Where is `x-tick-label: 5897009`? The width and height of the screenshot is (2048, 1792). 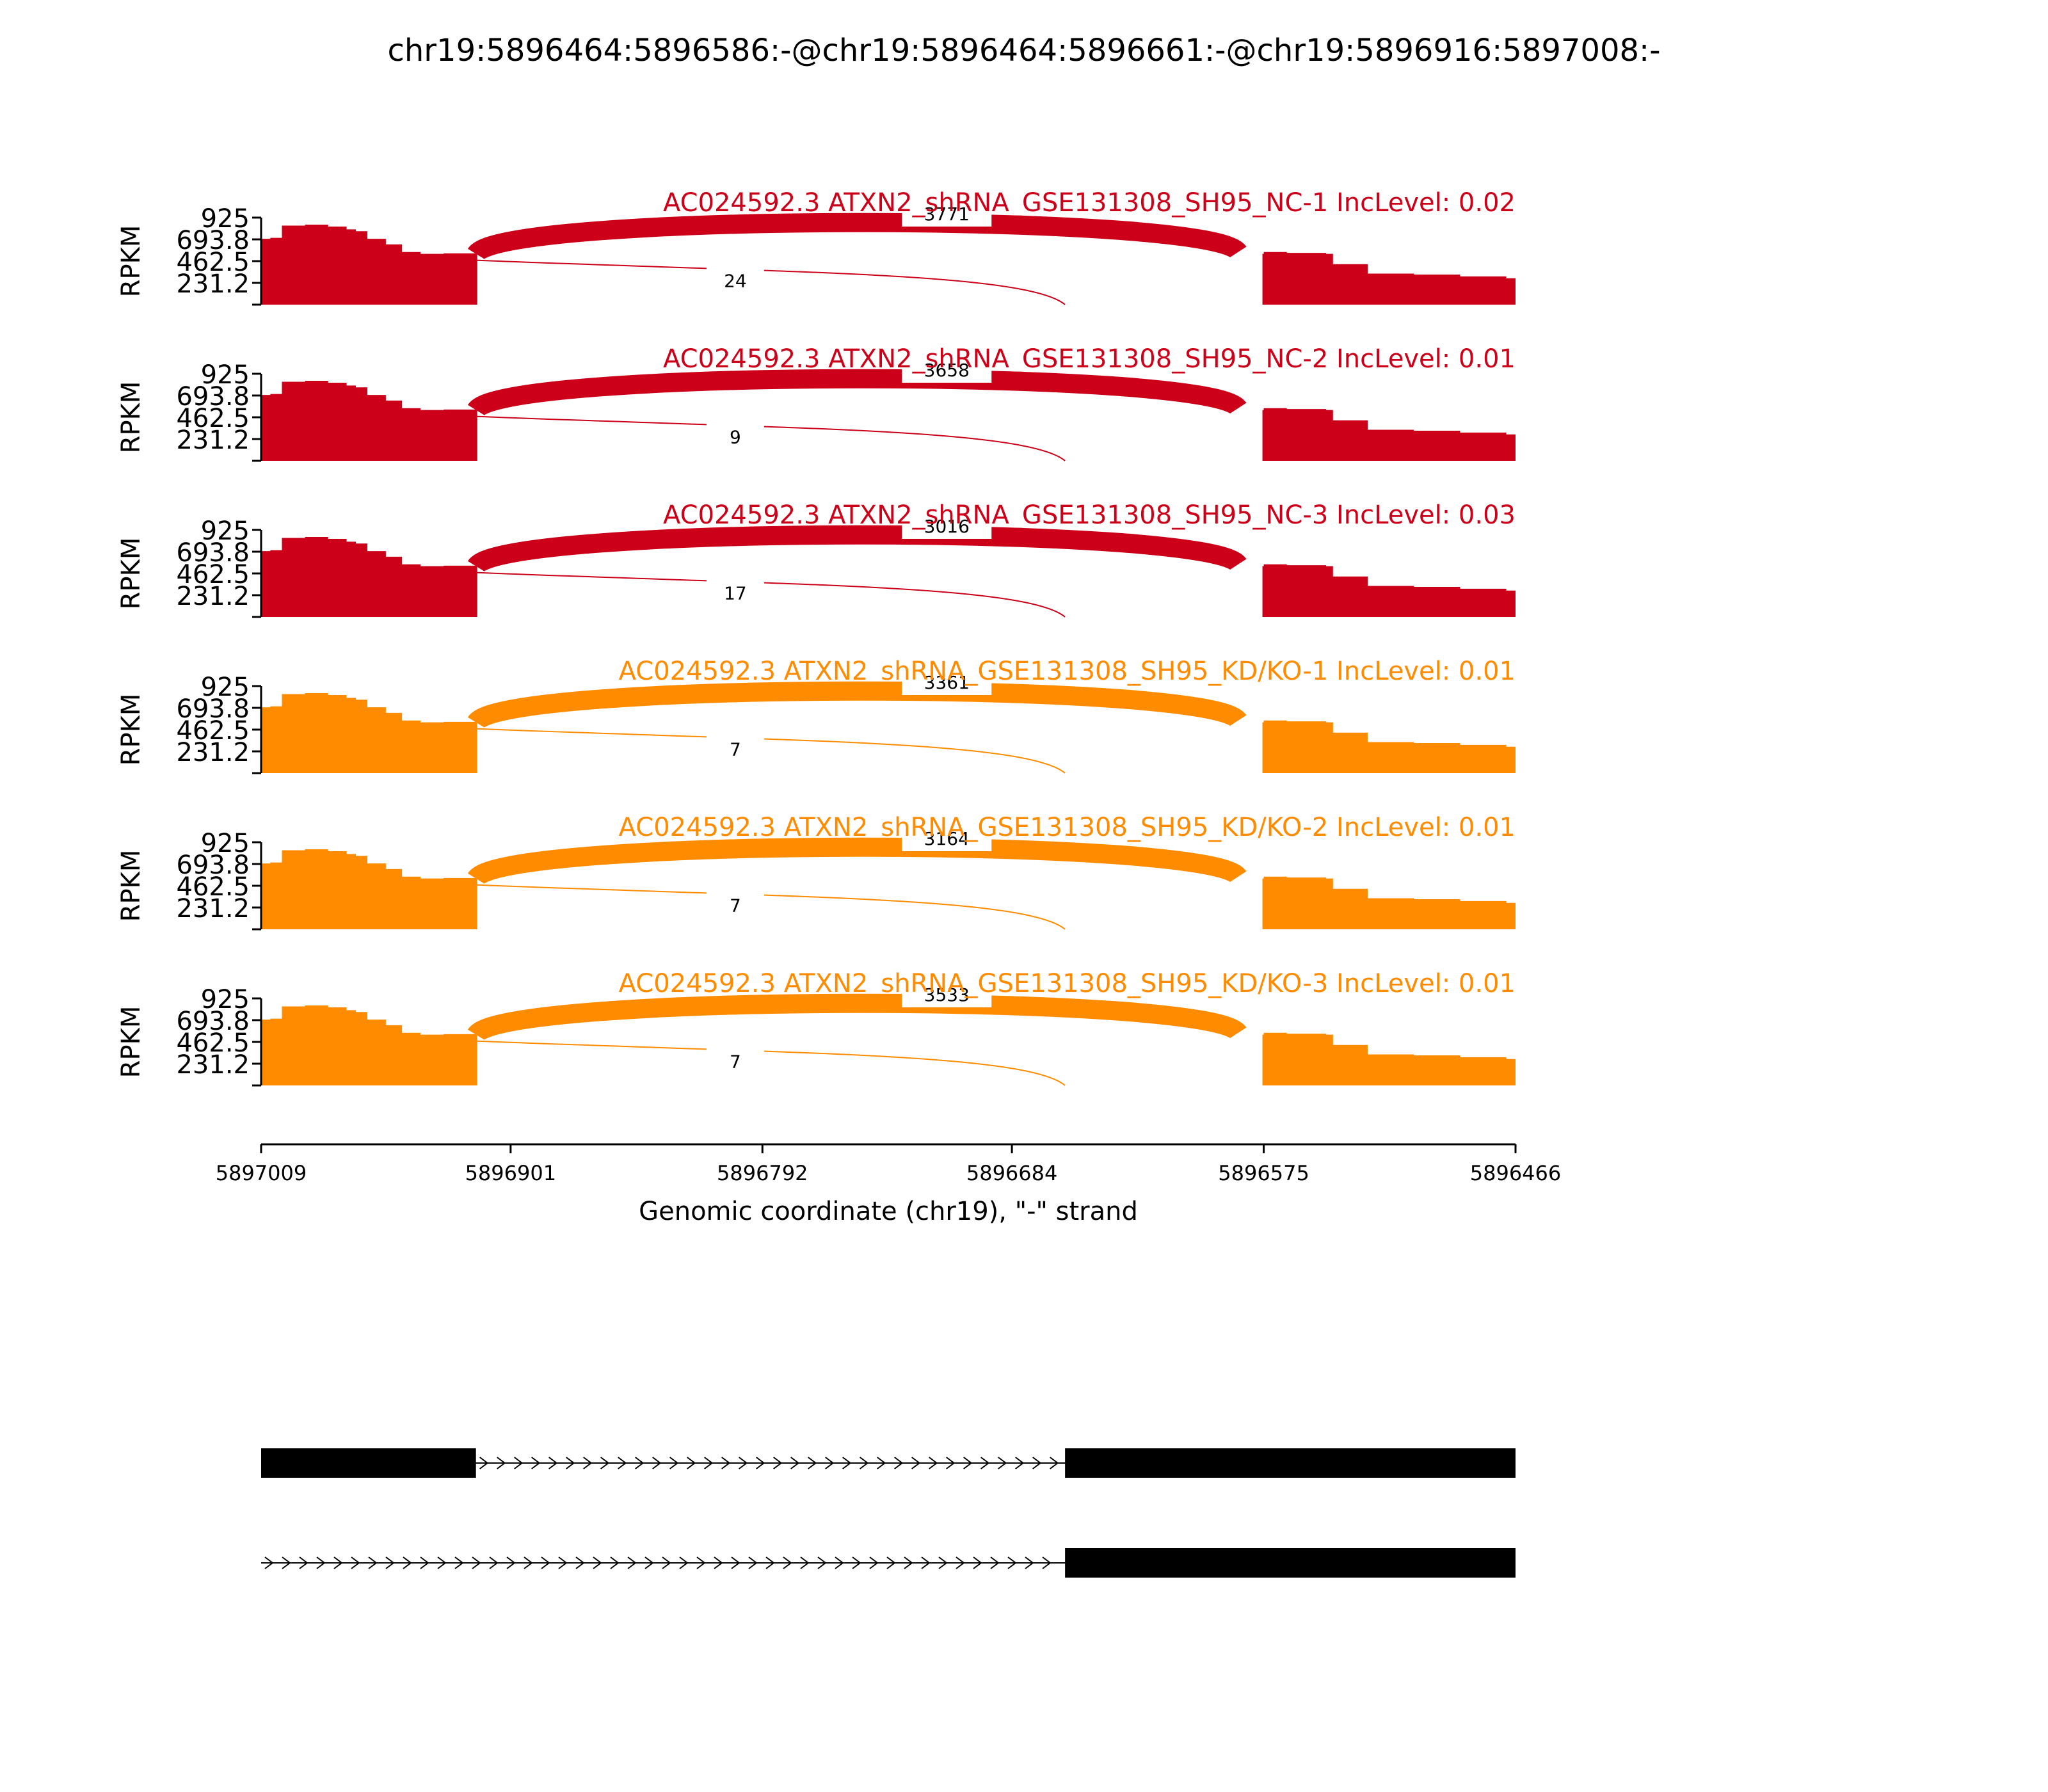 x-tick-label: 5897009 is located at coordinates (261, 1173).